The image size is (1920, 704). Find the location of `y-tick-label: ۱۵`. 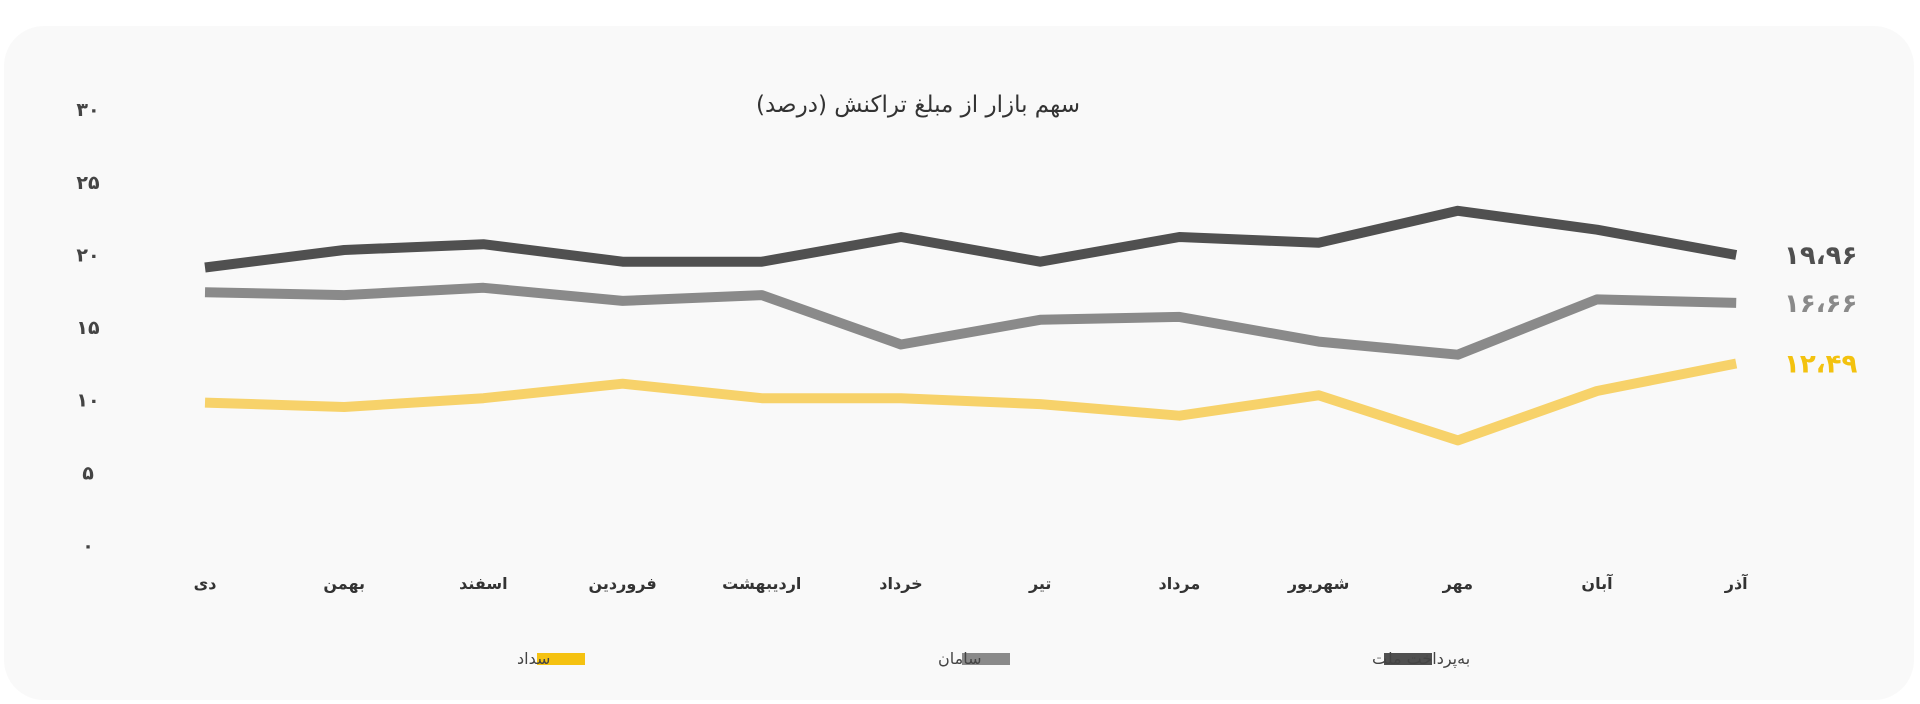

y-tick-label: ۱۵ is located at coordinates (88, 328).